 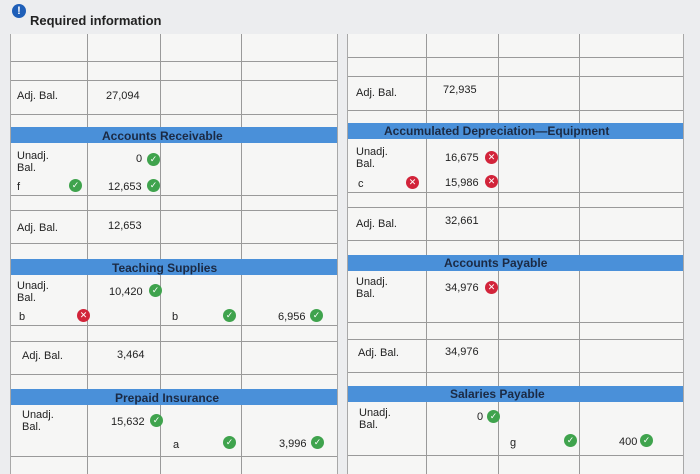 I want to click on adj-bal-value: 34,976, so click(x=462, y=352).